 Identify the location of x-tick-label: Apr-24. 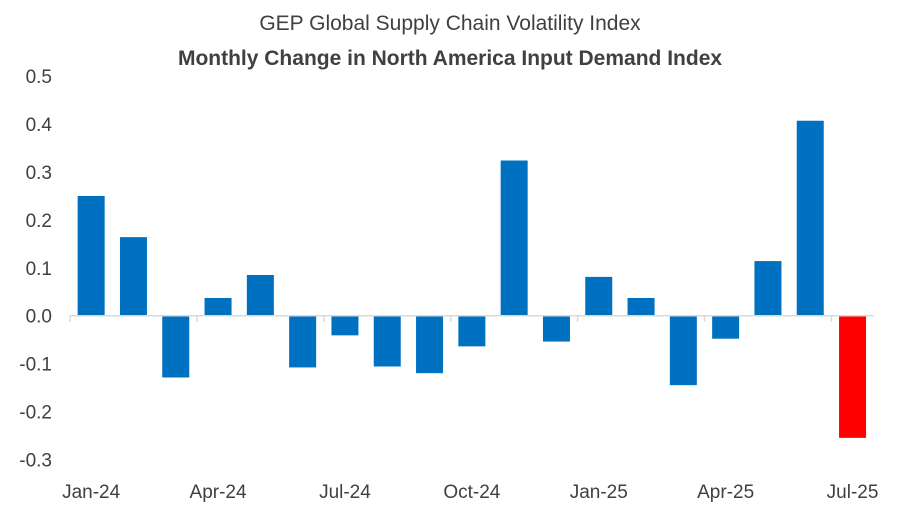
(218, 492).